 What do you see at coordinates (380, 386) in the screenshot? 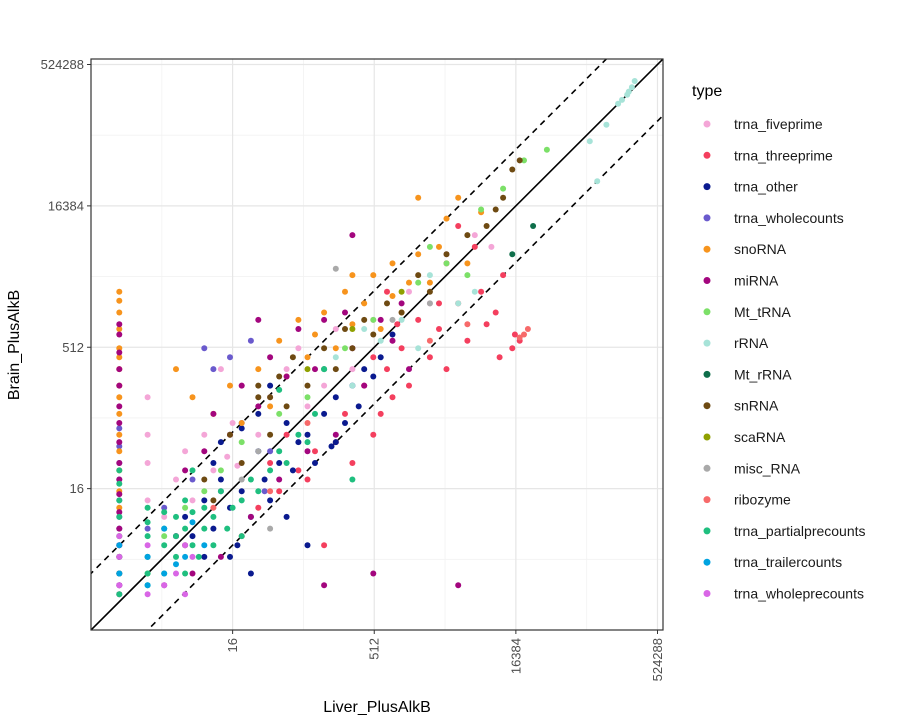
I see `series-trna_threeprime` at bounding box center [380, 386].